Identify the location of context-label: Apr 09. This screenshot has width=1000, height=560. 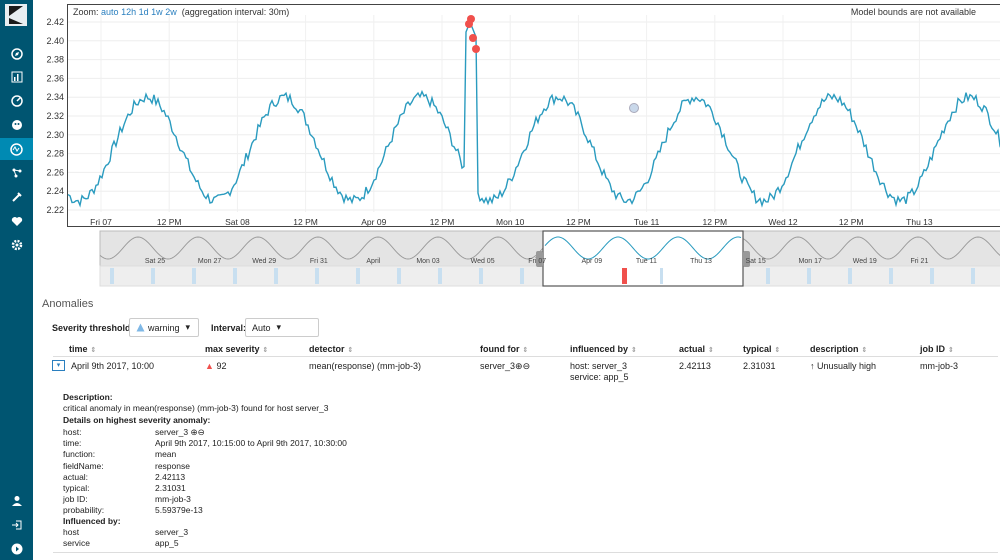
(591, 261).